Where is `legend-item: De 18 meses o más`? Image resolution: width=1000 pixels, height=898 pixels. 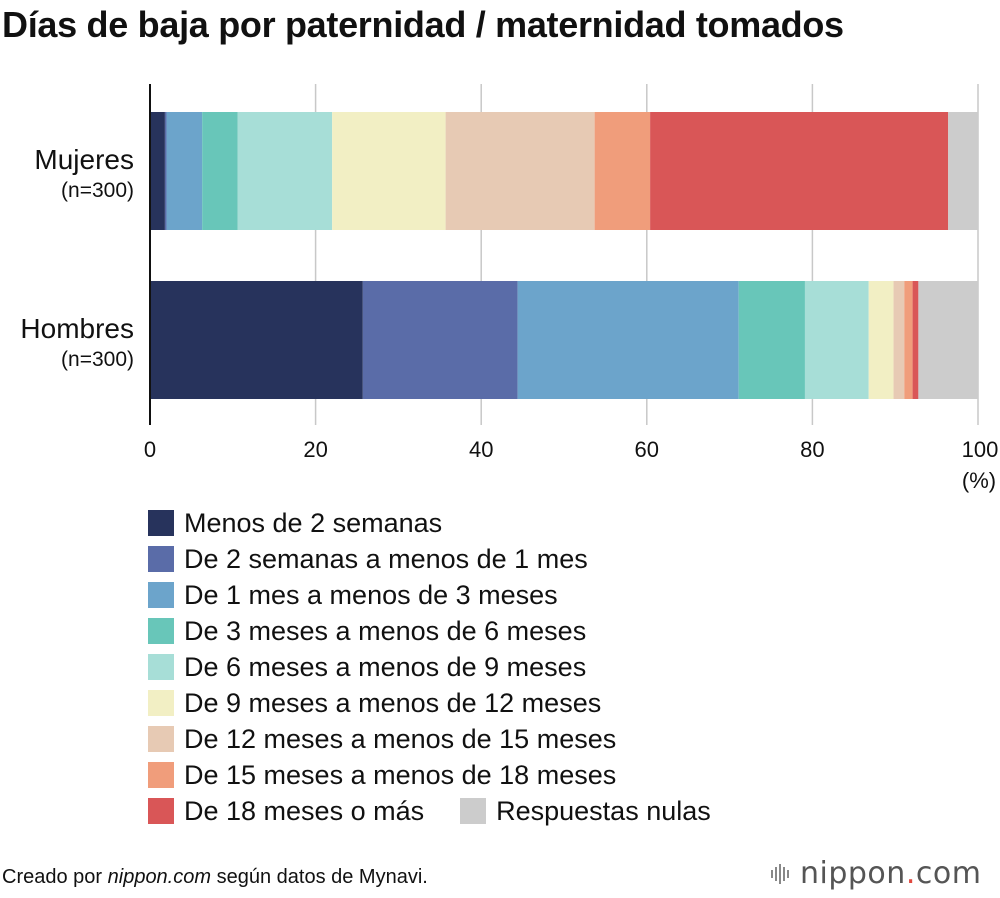
legend-item: De 18 meses o más is located at coordinates (286, 811).